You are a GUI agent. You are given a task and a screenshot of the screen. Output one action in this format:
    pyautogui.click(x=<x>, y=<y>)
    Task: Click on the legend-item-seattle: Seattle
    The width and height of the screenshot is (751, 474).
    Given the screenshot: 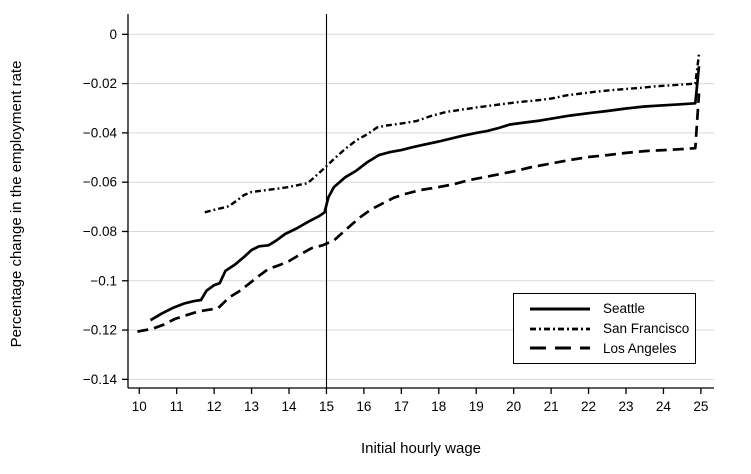 What is the action you would take?
    pyautogui.click(x=609, y=309)
    